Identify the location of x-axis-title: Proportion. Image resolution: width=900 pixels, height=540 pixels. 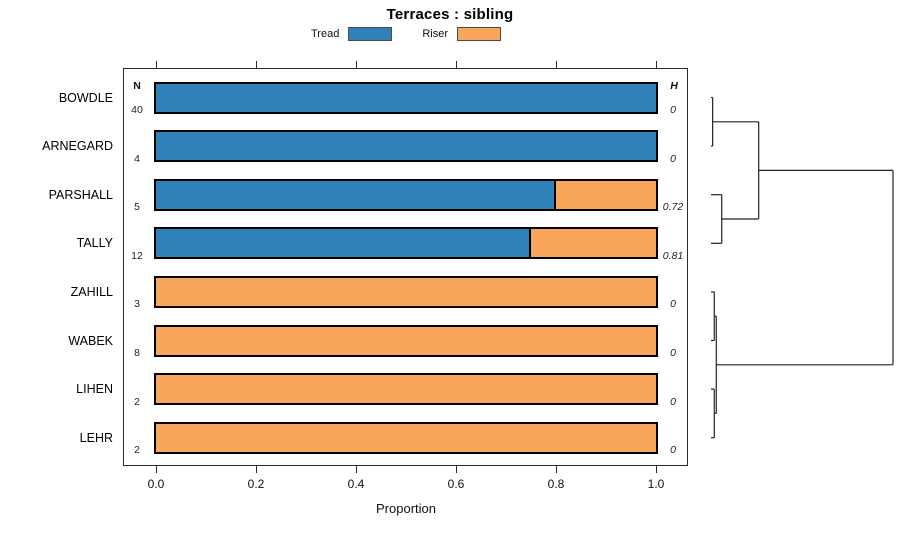
(406, 508).